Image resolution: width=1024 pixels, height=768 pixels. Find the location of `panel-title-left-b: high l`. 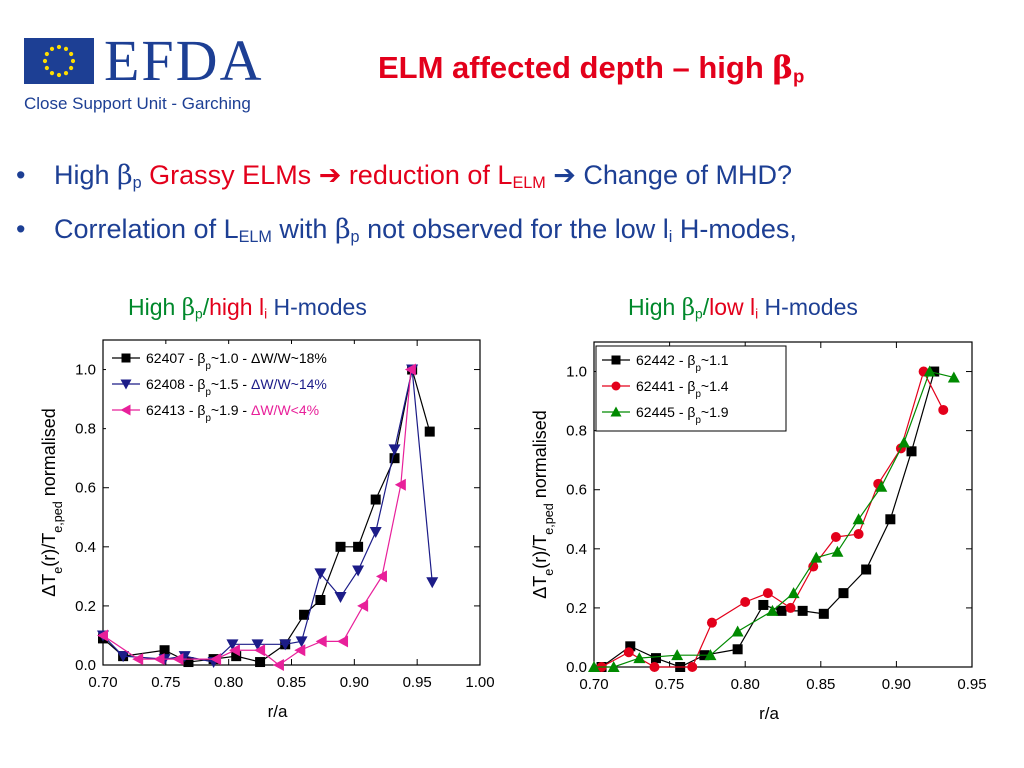

panel-title-left-b: high l is located at coordinates (237, 307).